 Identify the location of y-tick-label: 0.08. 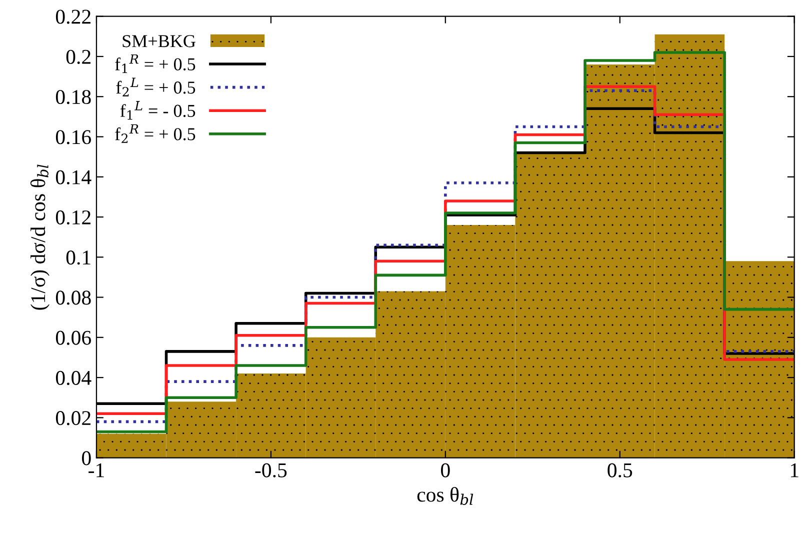
(73, 297).